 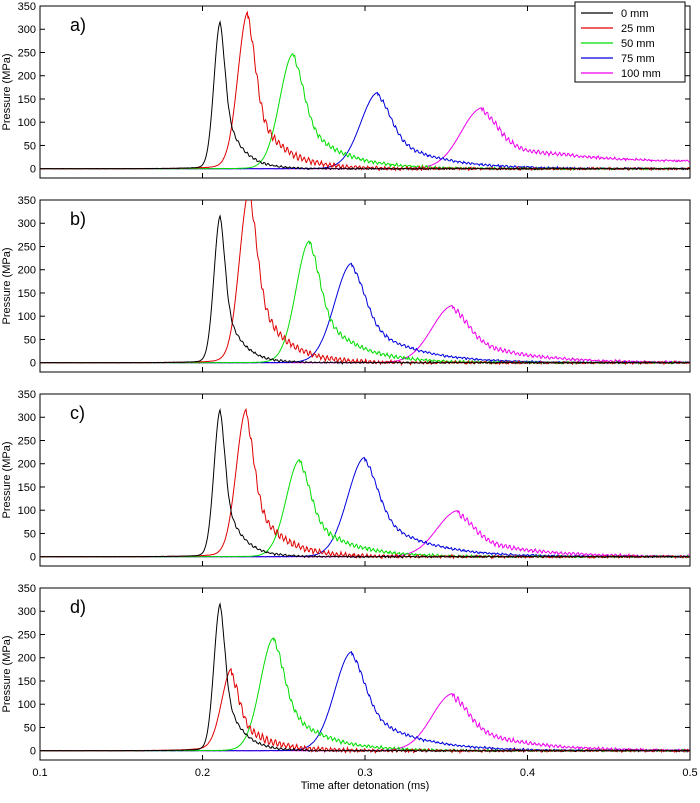 What do you see at coordinates (27, 705) in the screenshot?
I see `panel-3-ytick-label: 100` at bounding box center [27, 705].